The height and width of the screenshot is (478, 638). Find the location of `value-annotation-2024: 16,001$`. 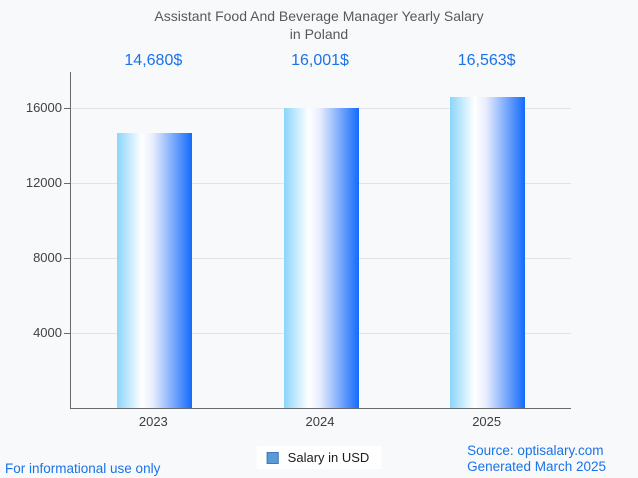

value-annotation-2024: 16,001$ is located at coordinates (320, 60).